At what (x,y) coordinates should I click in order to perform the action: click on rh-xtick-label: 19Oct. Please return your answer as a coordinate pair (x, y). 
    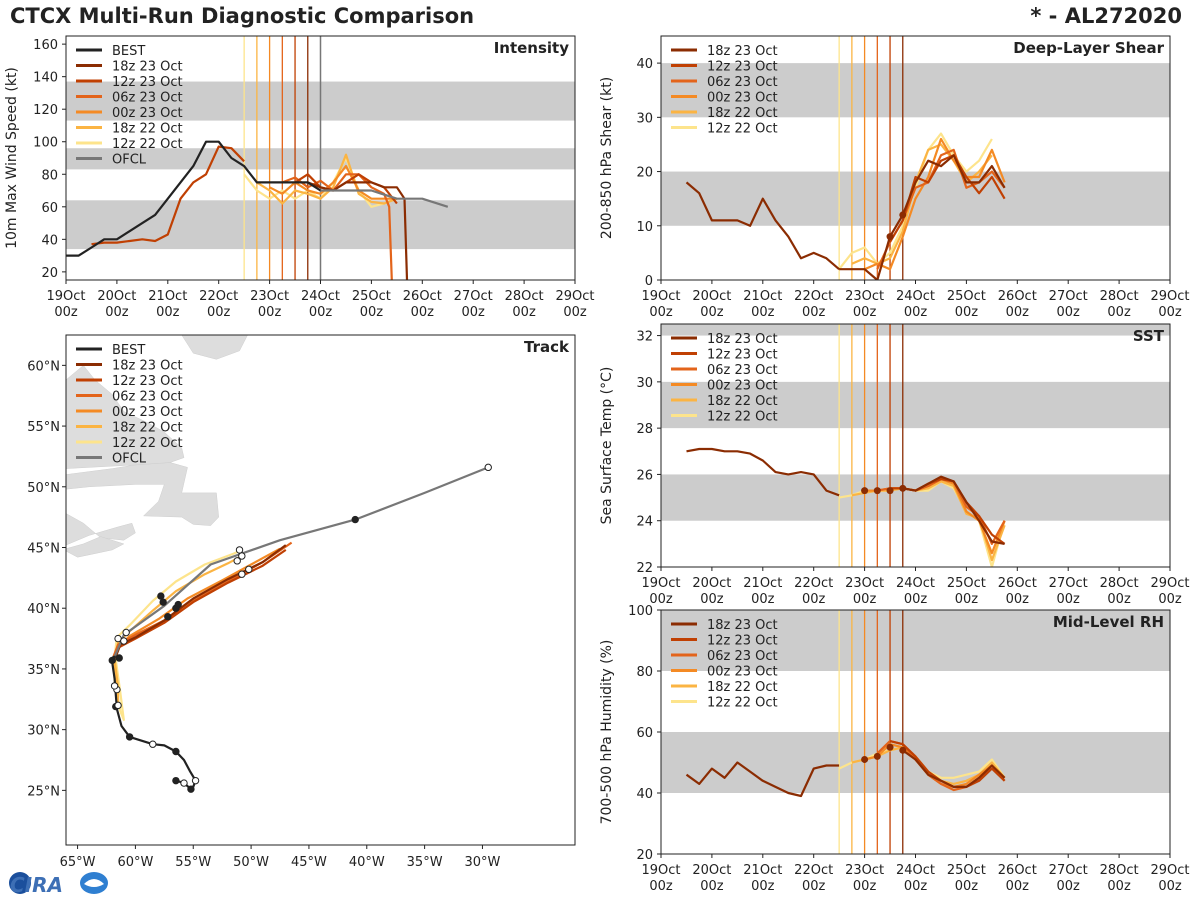
    Looking at the image, I should click on (660, 870).